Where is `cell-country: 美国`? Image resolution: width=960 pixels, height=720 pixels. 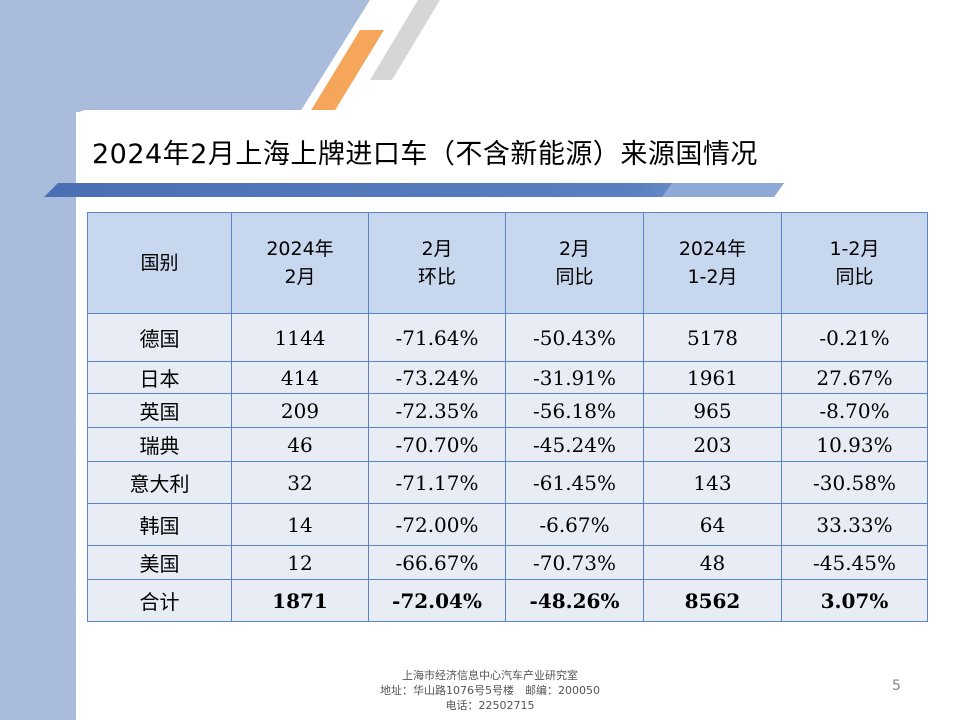 cell-country: 美国 is located at coordinates (159, 562).